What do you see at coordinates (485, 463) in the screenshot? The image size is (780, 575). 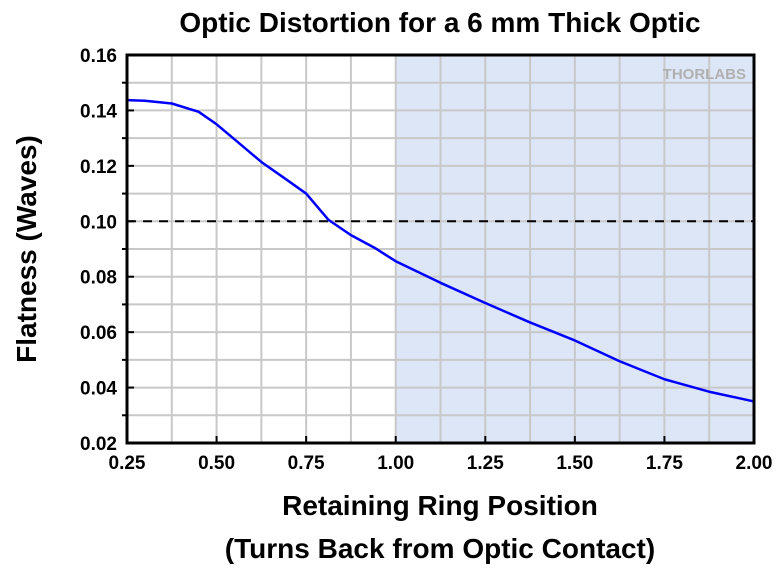 I see `x-tick-label: 1.25` at bounding box center [485, 463].